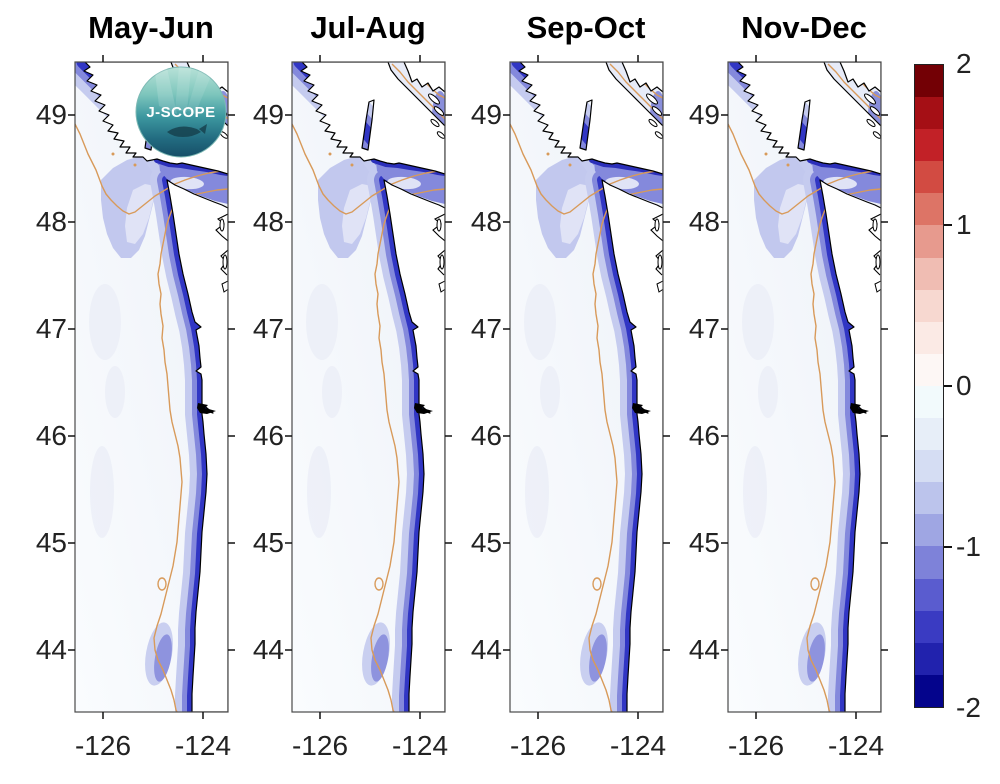  What do you see at coordinates (968, 546) in the screenshot?
I see `colorbar-label: -1` at bounding box center [968, 546].